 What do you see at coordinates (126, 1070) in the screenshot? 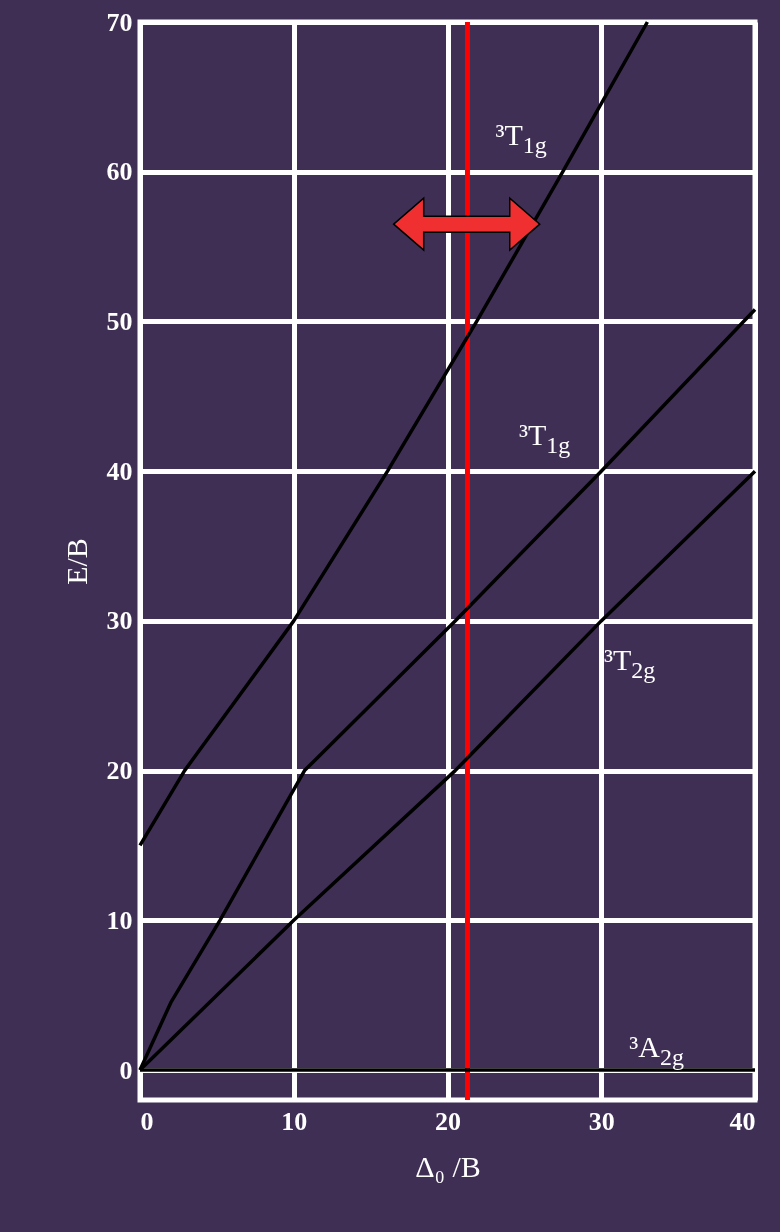
I see `y-tick-label: 0` at bounding box center [126, 1070].